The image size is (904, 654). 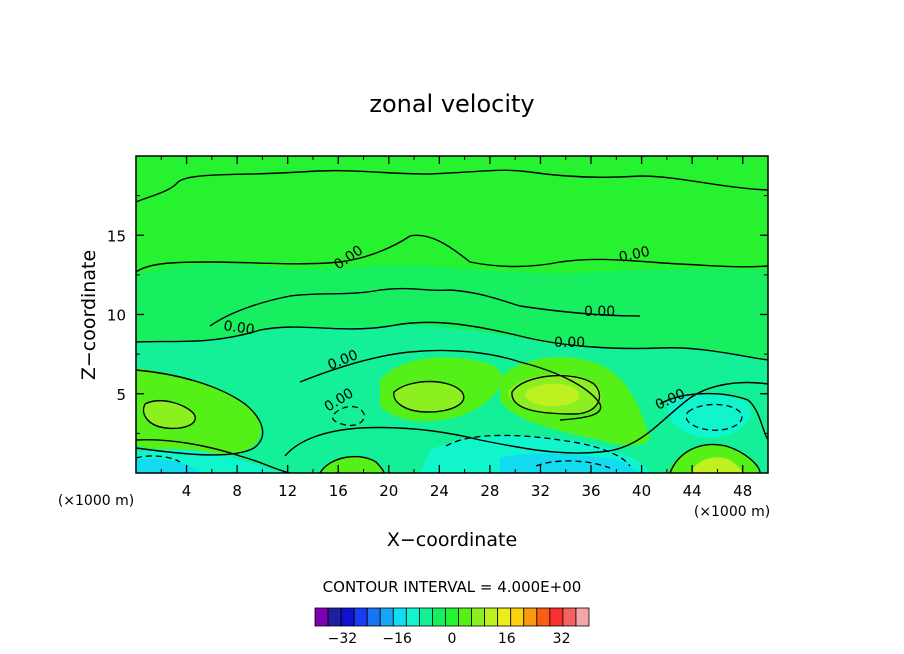 I want to click on x-tick-label: 44, so click(x=692, y=491).